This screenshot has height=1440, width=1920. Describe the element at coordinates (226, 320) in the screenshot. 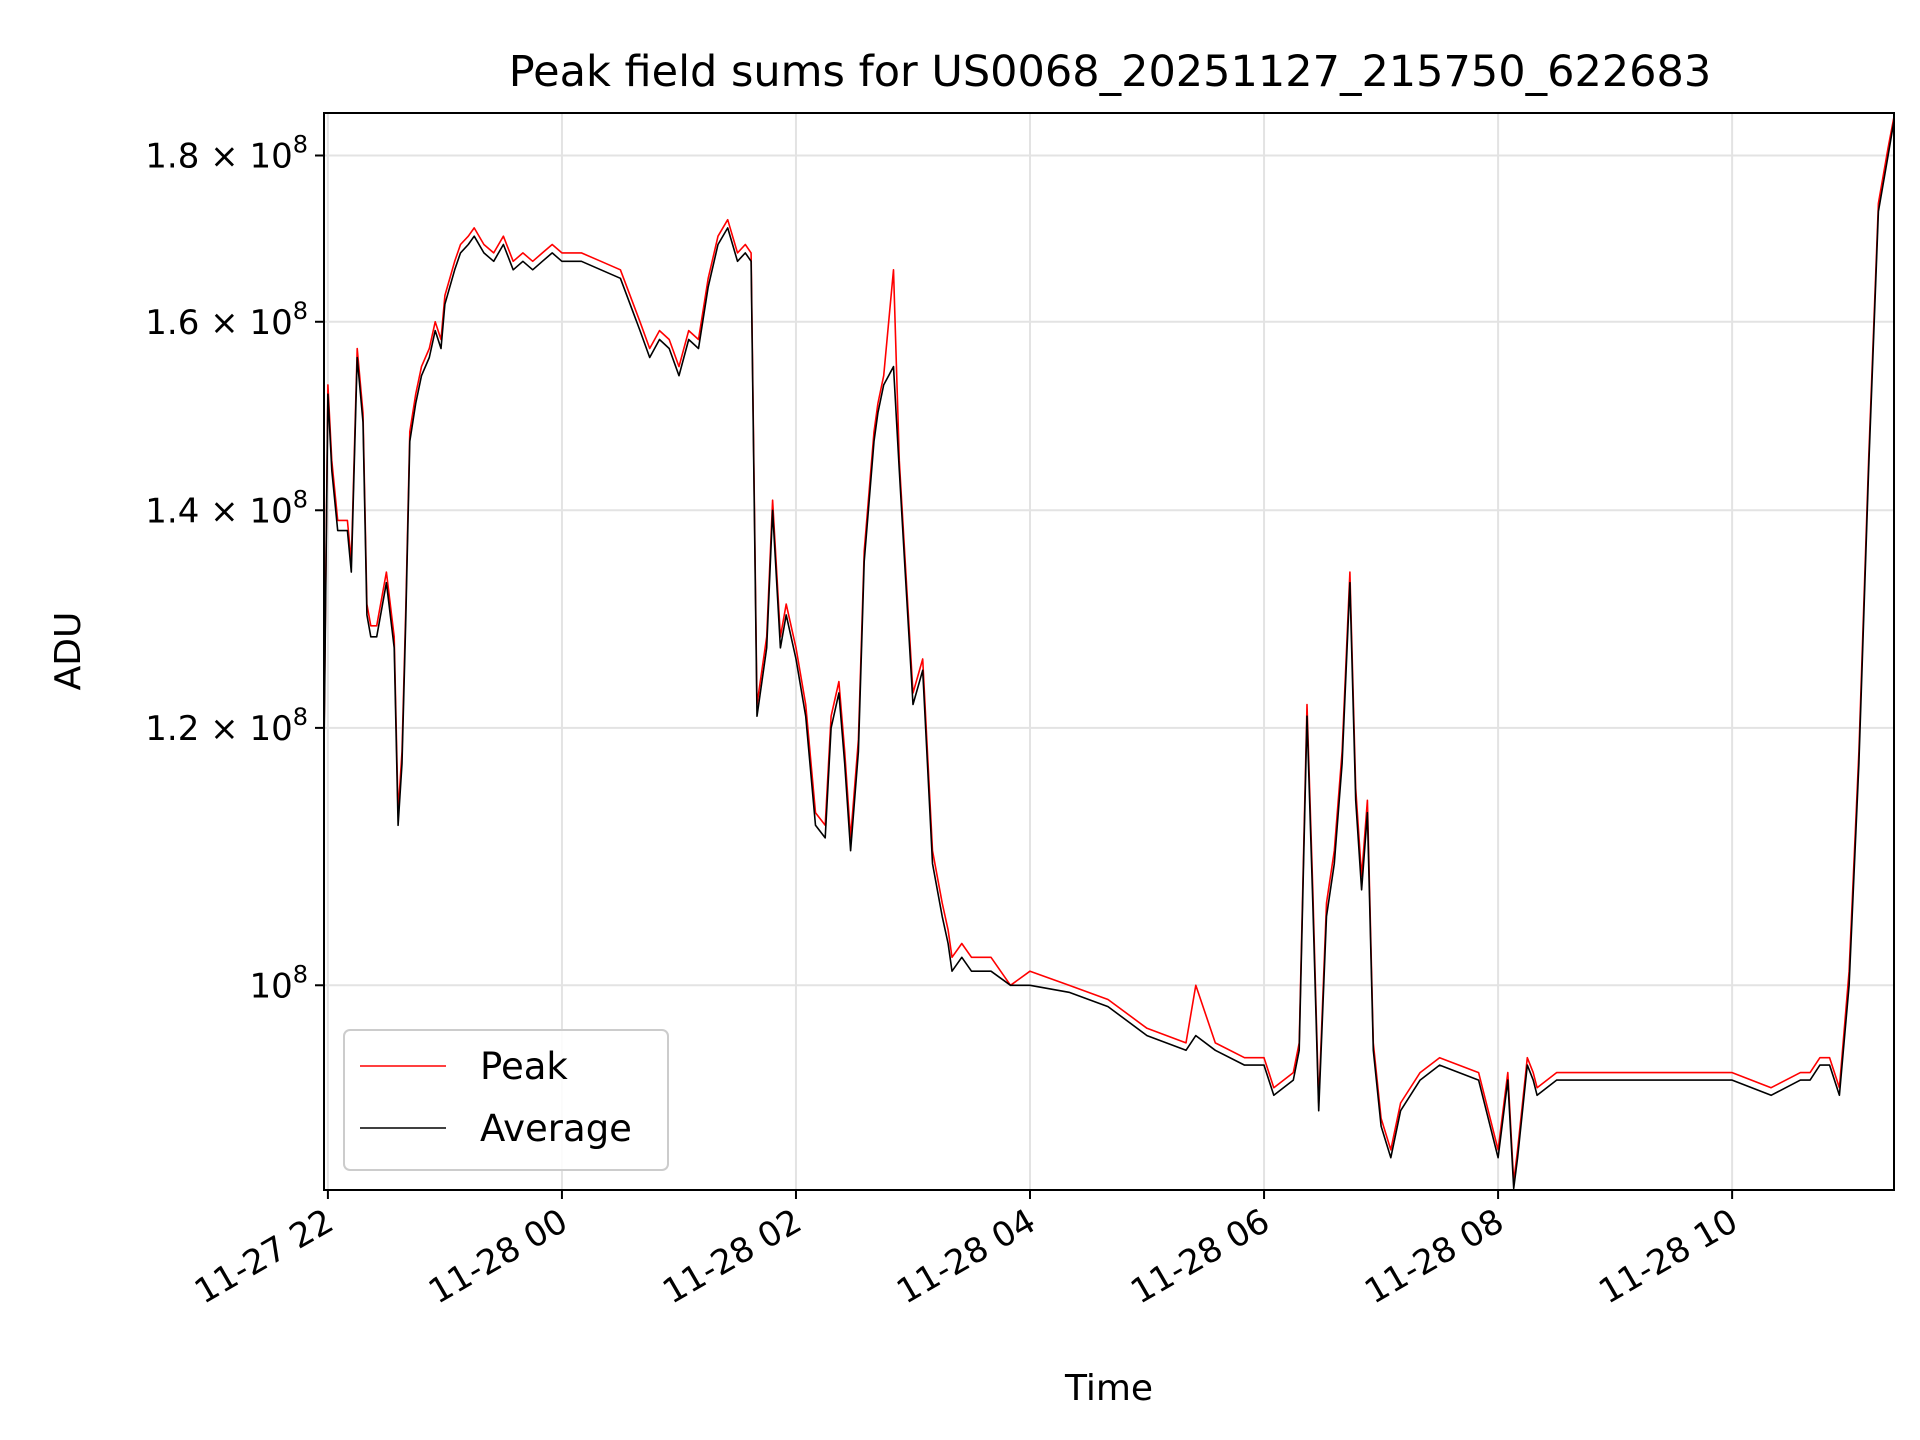

I see `y-tick-label: 1.6 × 108` at that location.